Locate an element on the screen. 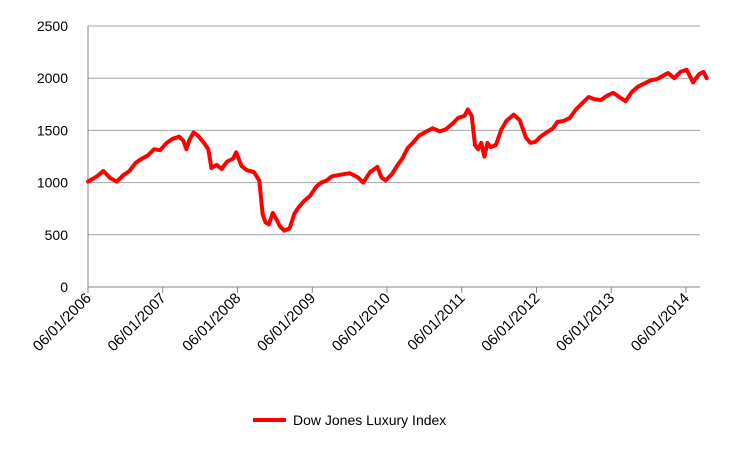  x-tick-label: 06/01/2010 is located at coordinates (361, 322).